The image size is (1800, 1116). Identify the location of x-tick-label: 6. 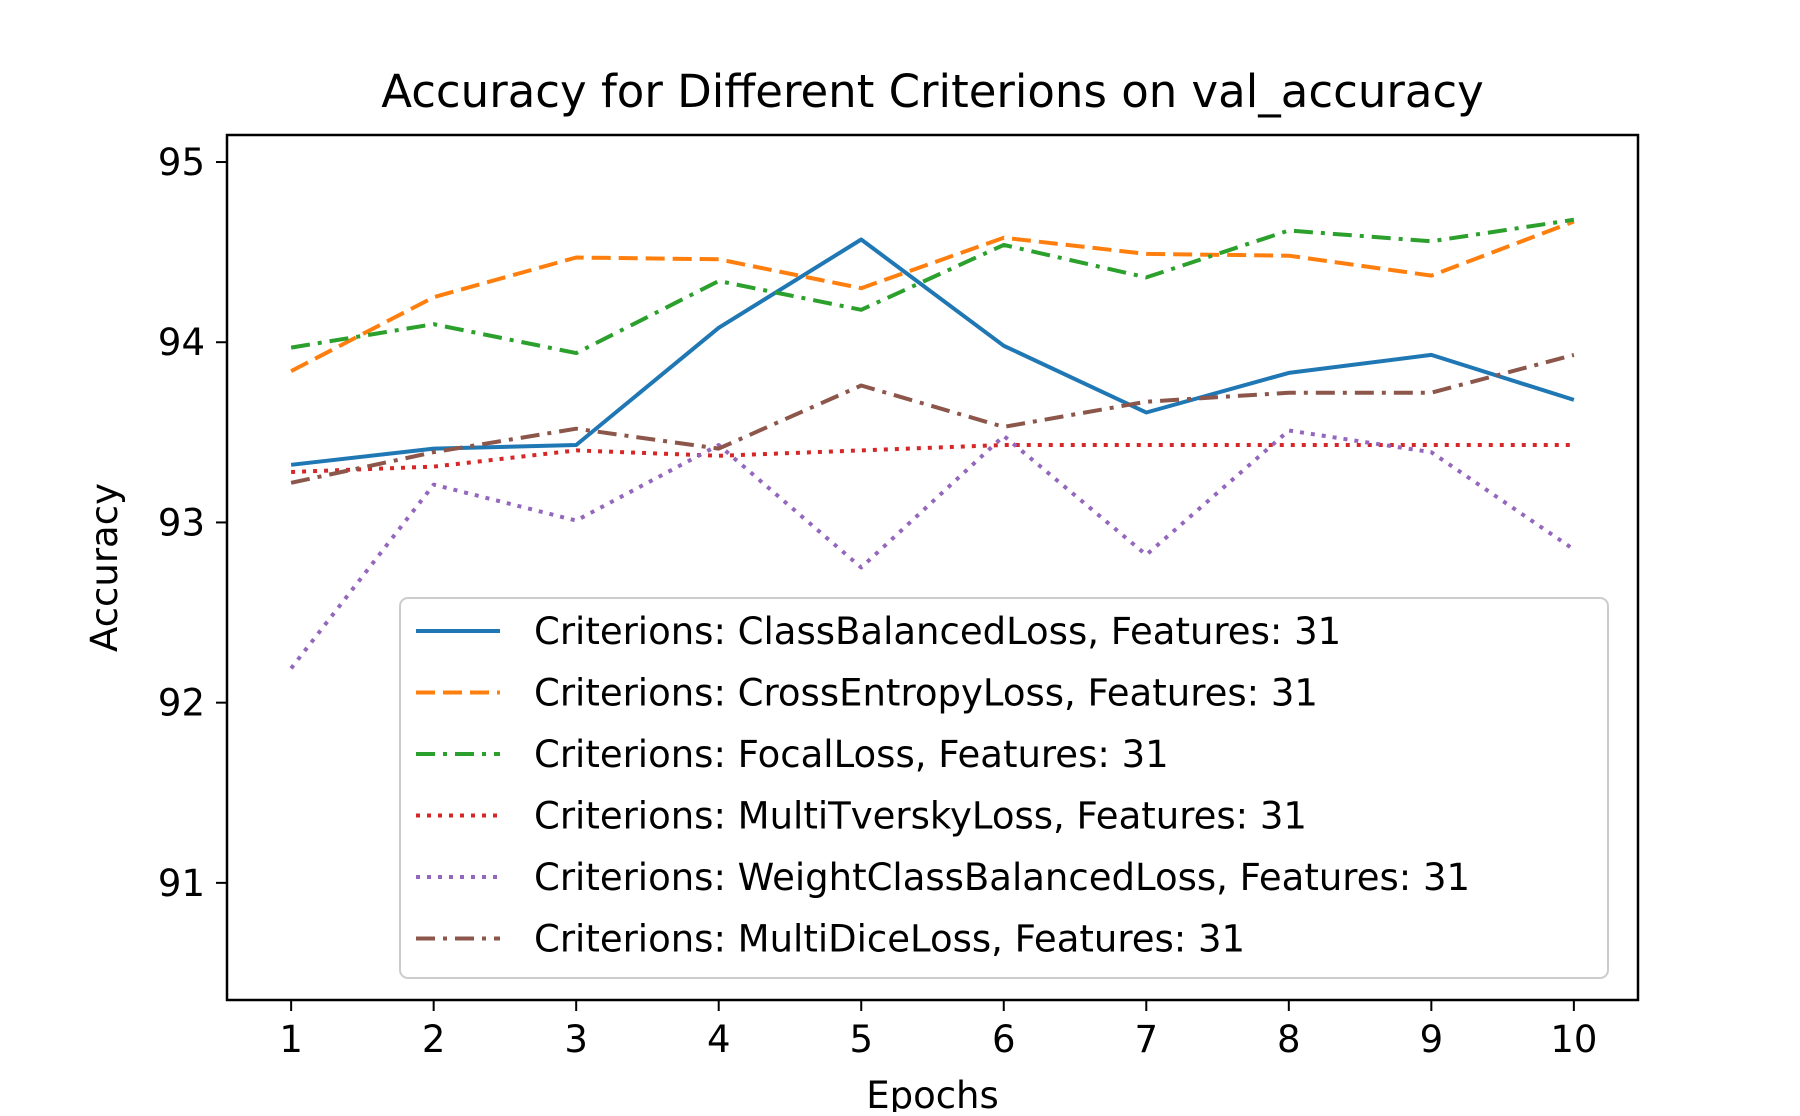
(1004, 1039).